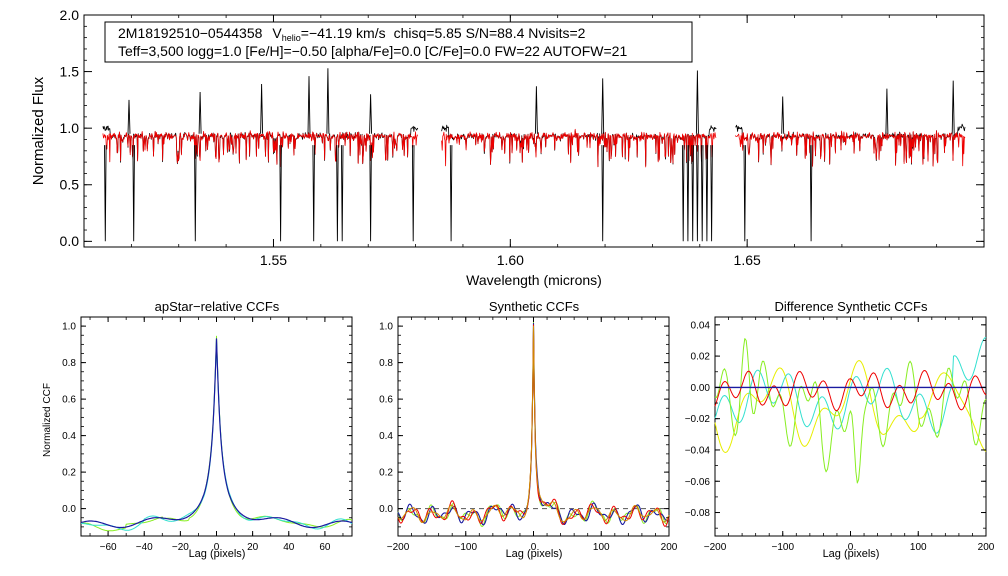 The width and height of the screenshot is (1008, 576). I want to click on synthetic-ccf-series-combined, so click(533, 424).